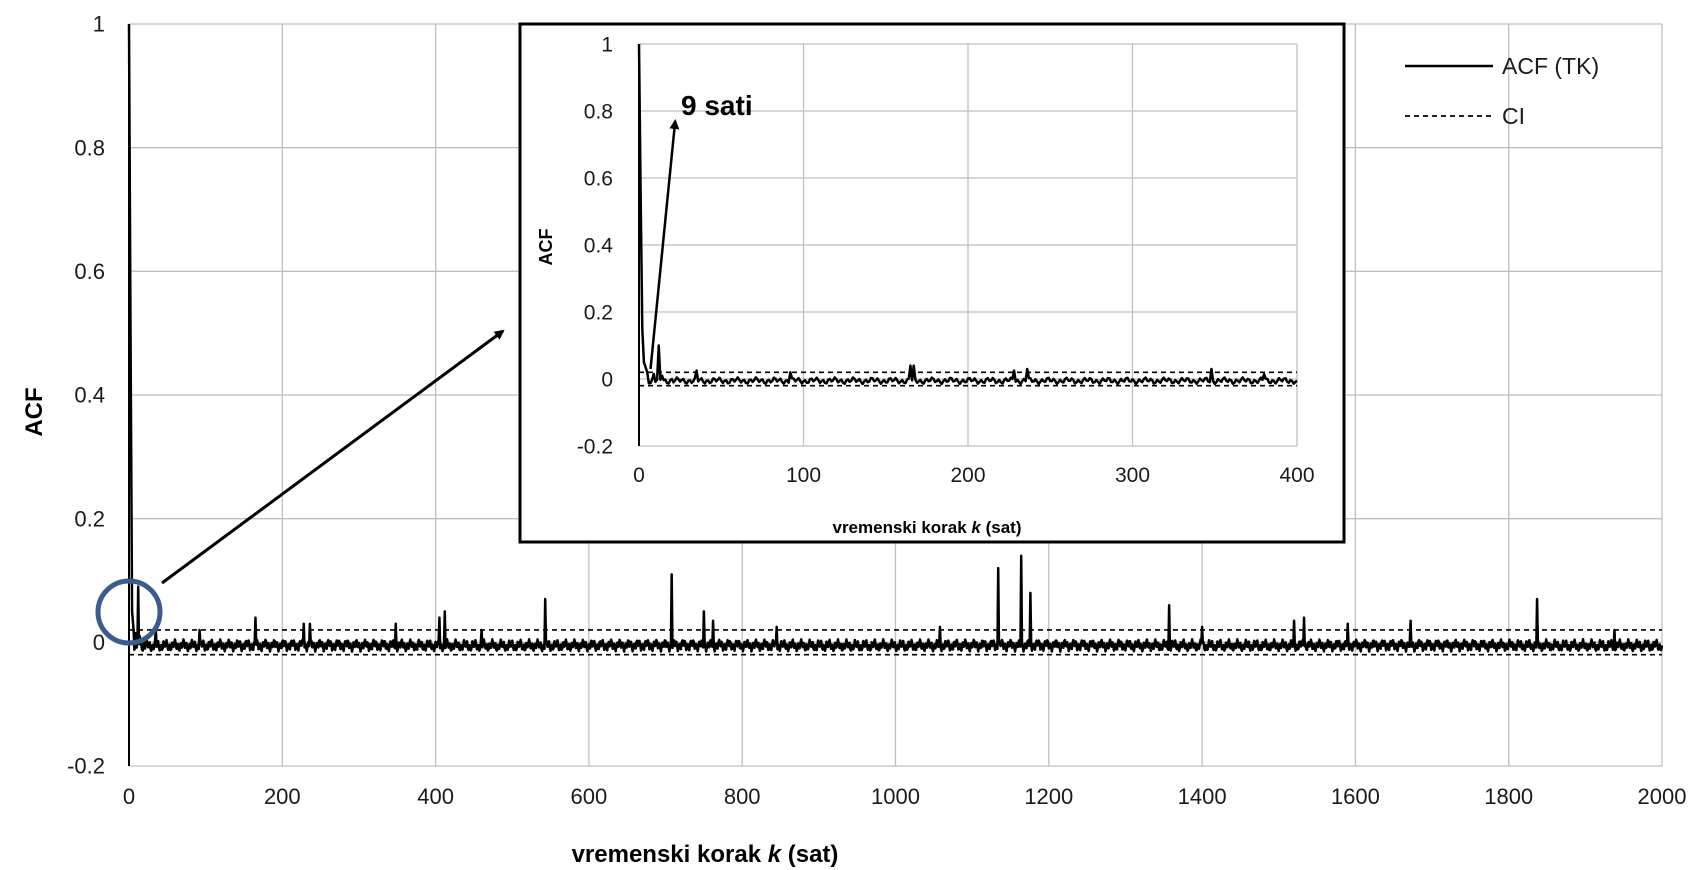 Image resolution: width=1695 pixels, height=870 pixels. What do you see at coordinates (589, 796) in the screenshot?
I see `x-tick-label: 600` at bounding box center [589, 796].